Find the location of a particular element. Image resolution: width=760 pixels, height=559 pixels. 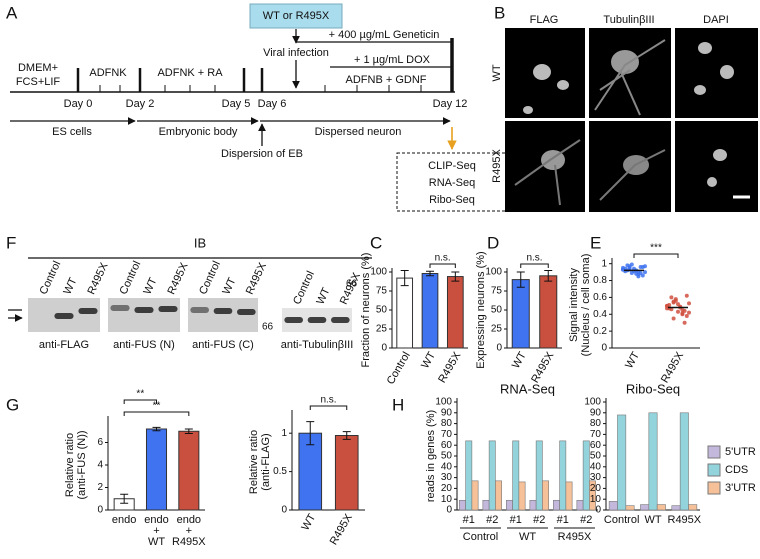

lane-label: Control is located at coordinates (130, 277).